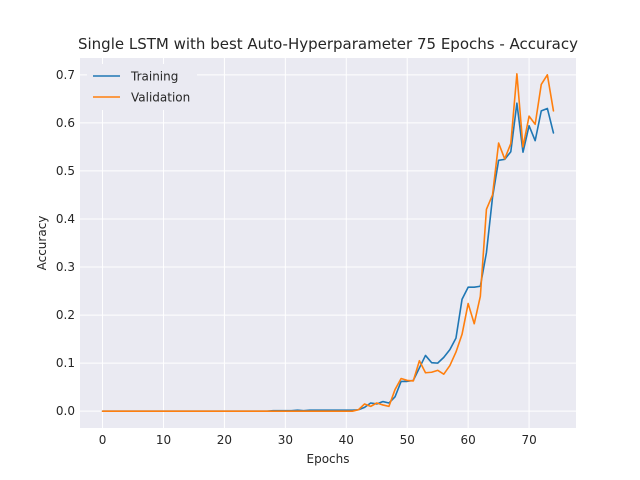 The image size is (640, 480). What do you see at coordinates (65, 267) in the screenshot?
I see `y-tick-label: 0.3` at bounding box center [65, 267].